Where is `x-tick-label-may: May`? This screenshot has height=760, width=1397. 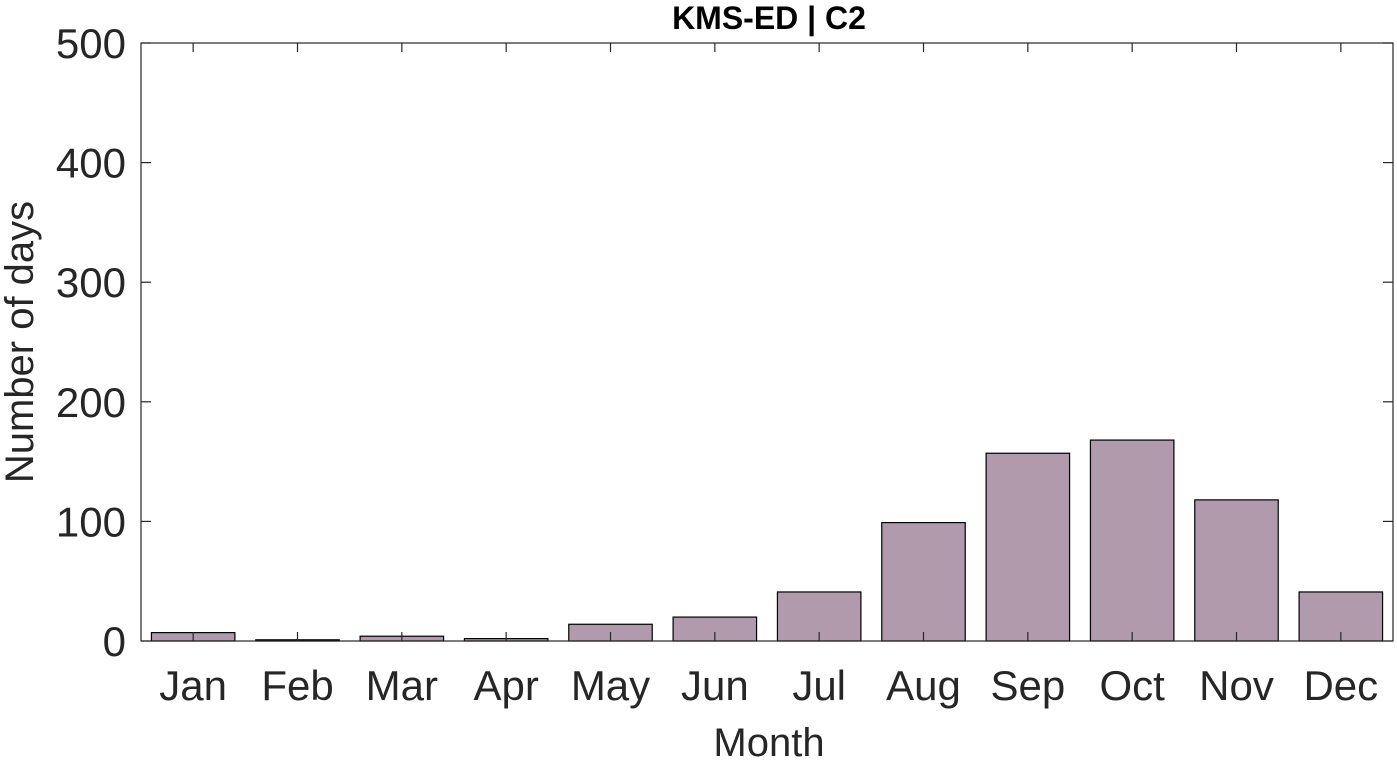 x-tick-label-may: May is located at coordinates (610, 685).